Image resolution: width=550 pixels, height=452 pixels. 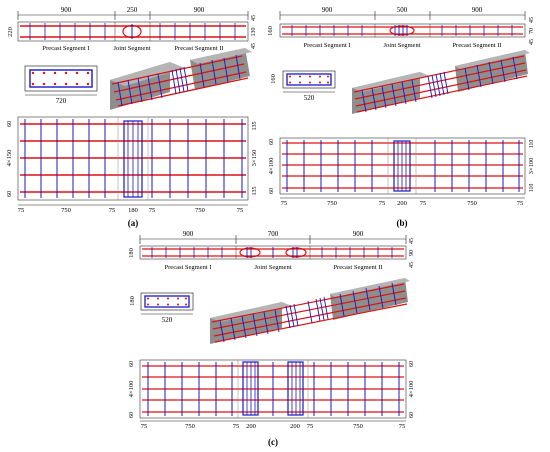 I want to click on panel-c-plan-left-end-top: 60, so click(x=132, y=364).